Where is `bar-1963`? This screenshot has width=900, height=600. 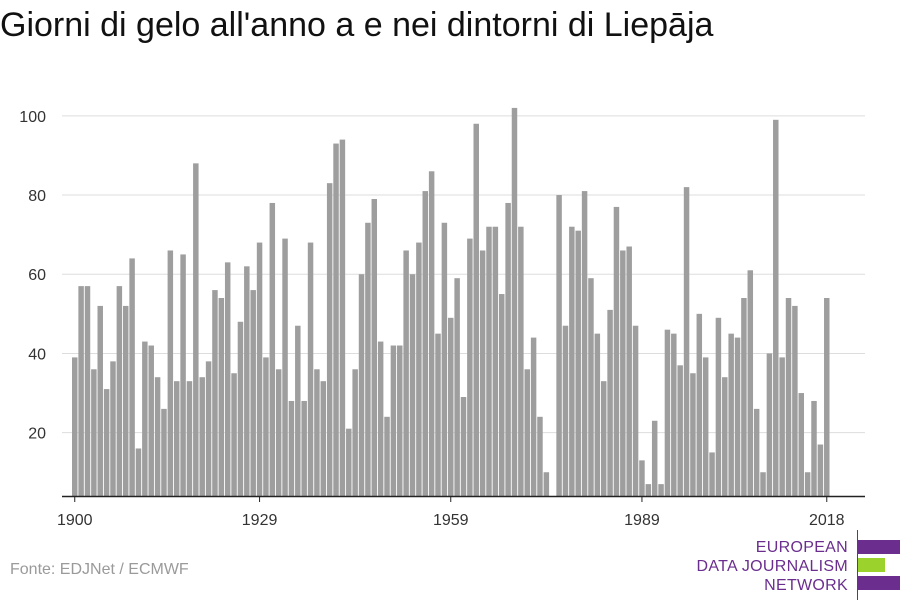 bar-1963 is located at coordinates (476, 309).